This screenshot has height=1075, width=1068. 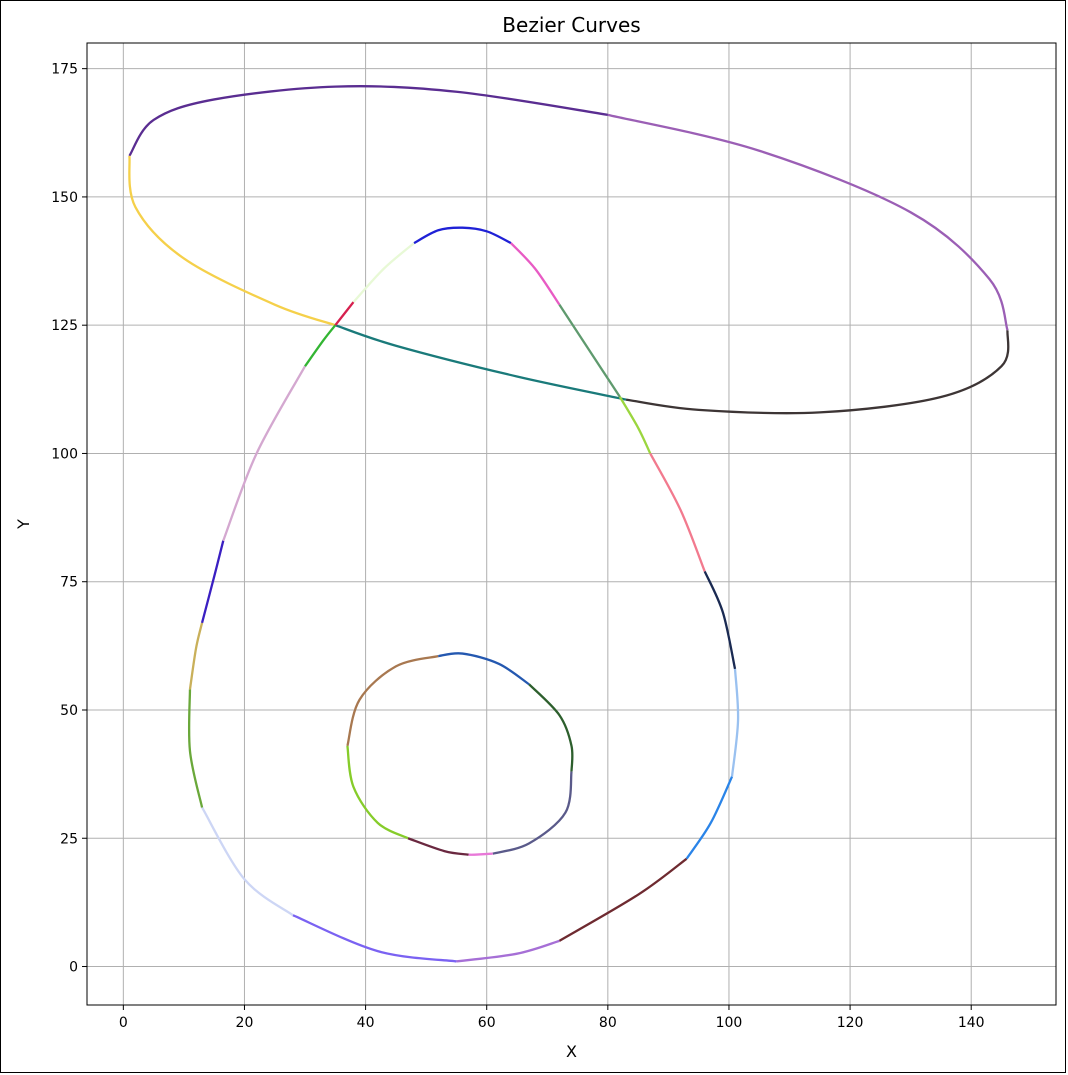 What do you see at coordinates (571, 25) in the screenshot?
I see `chart-title: Bezier Curves` at bounding box center [571, 25].